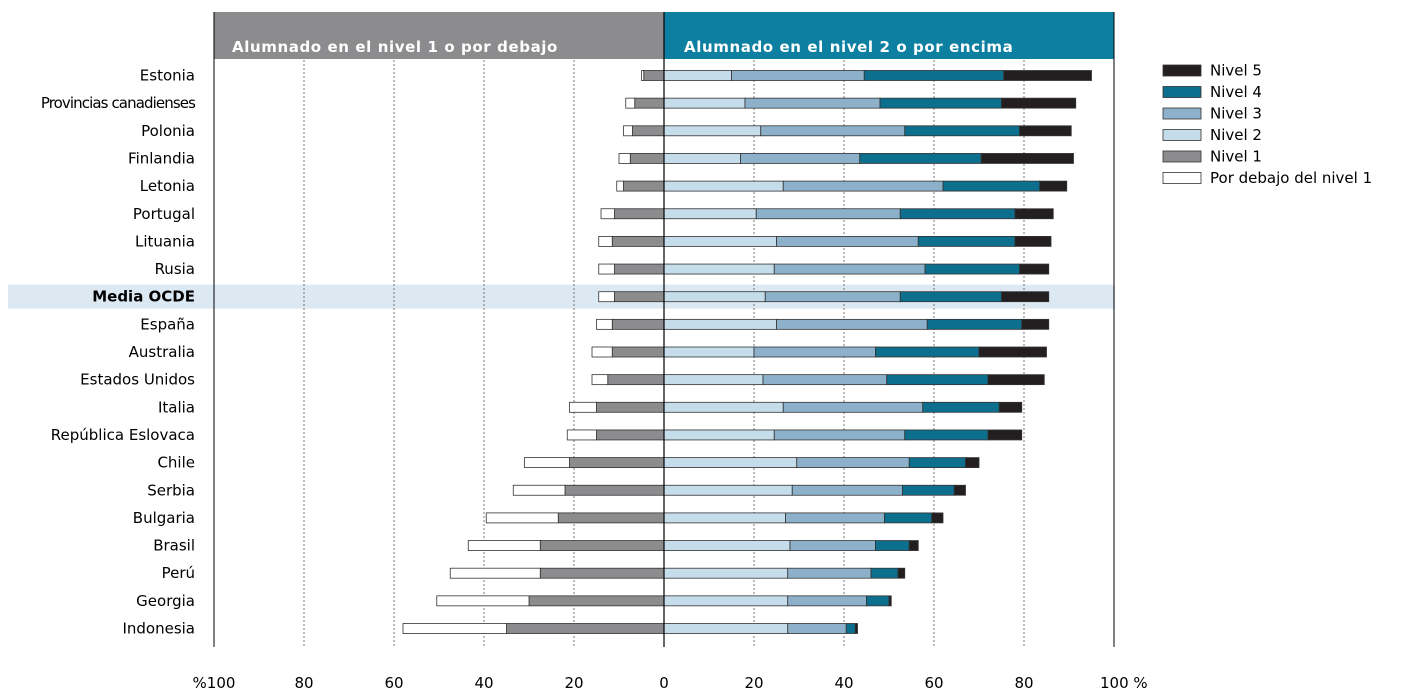 The image size is (1402, 693). Describe the element at coordinates (1023, 683) in the screenshot. I see `x-tick-label: 80` at that location.